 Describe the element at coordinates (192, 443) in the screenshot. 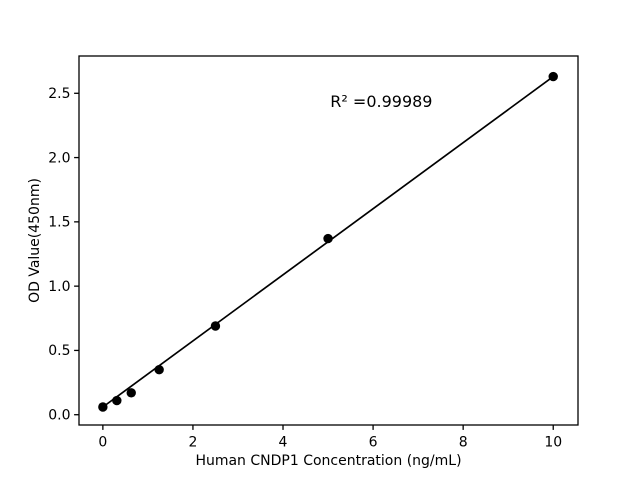

I see `x-axis-tick-label: 2` at that location.